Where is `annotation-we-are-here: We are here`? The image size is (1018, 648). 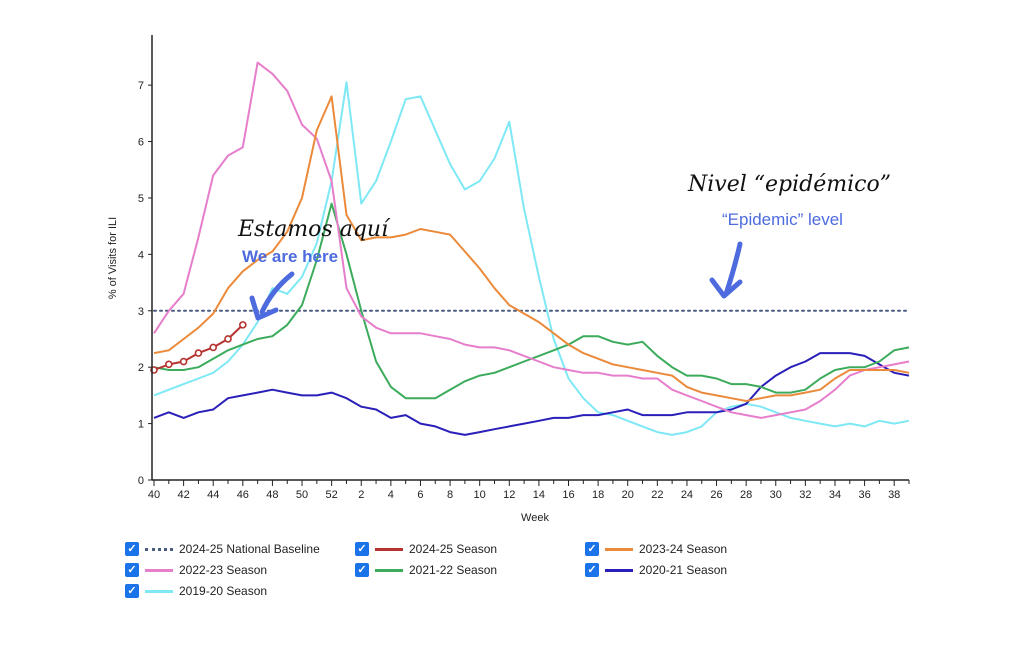 annotation-we-are-here: We are here is located at coordinates (290, 256).